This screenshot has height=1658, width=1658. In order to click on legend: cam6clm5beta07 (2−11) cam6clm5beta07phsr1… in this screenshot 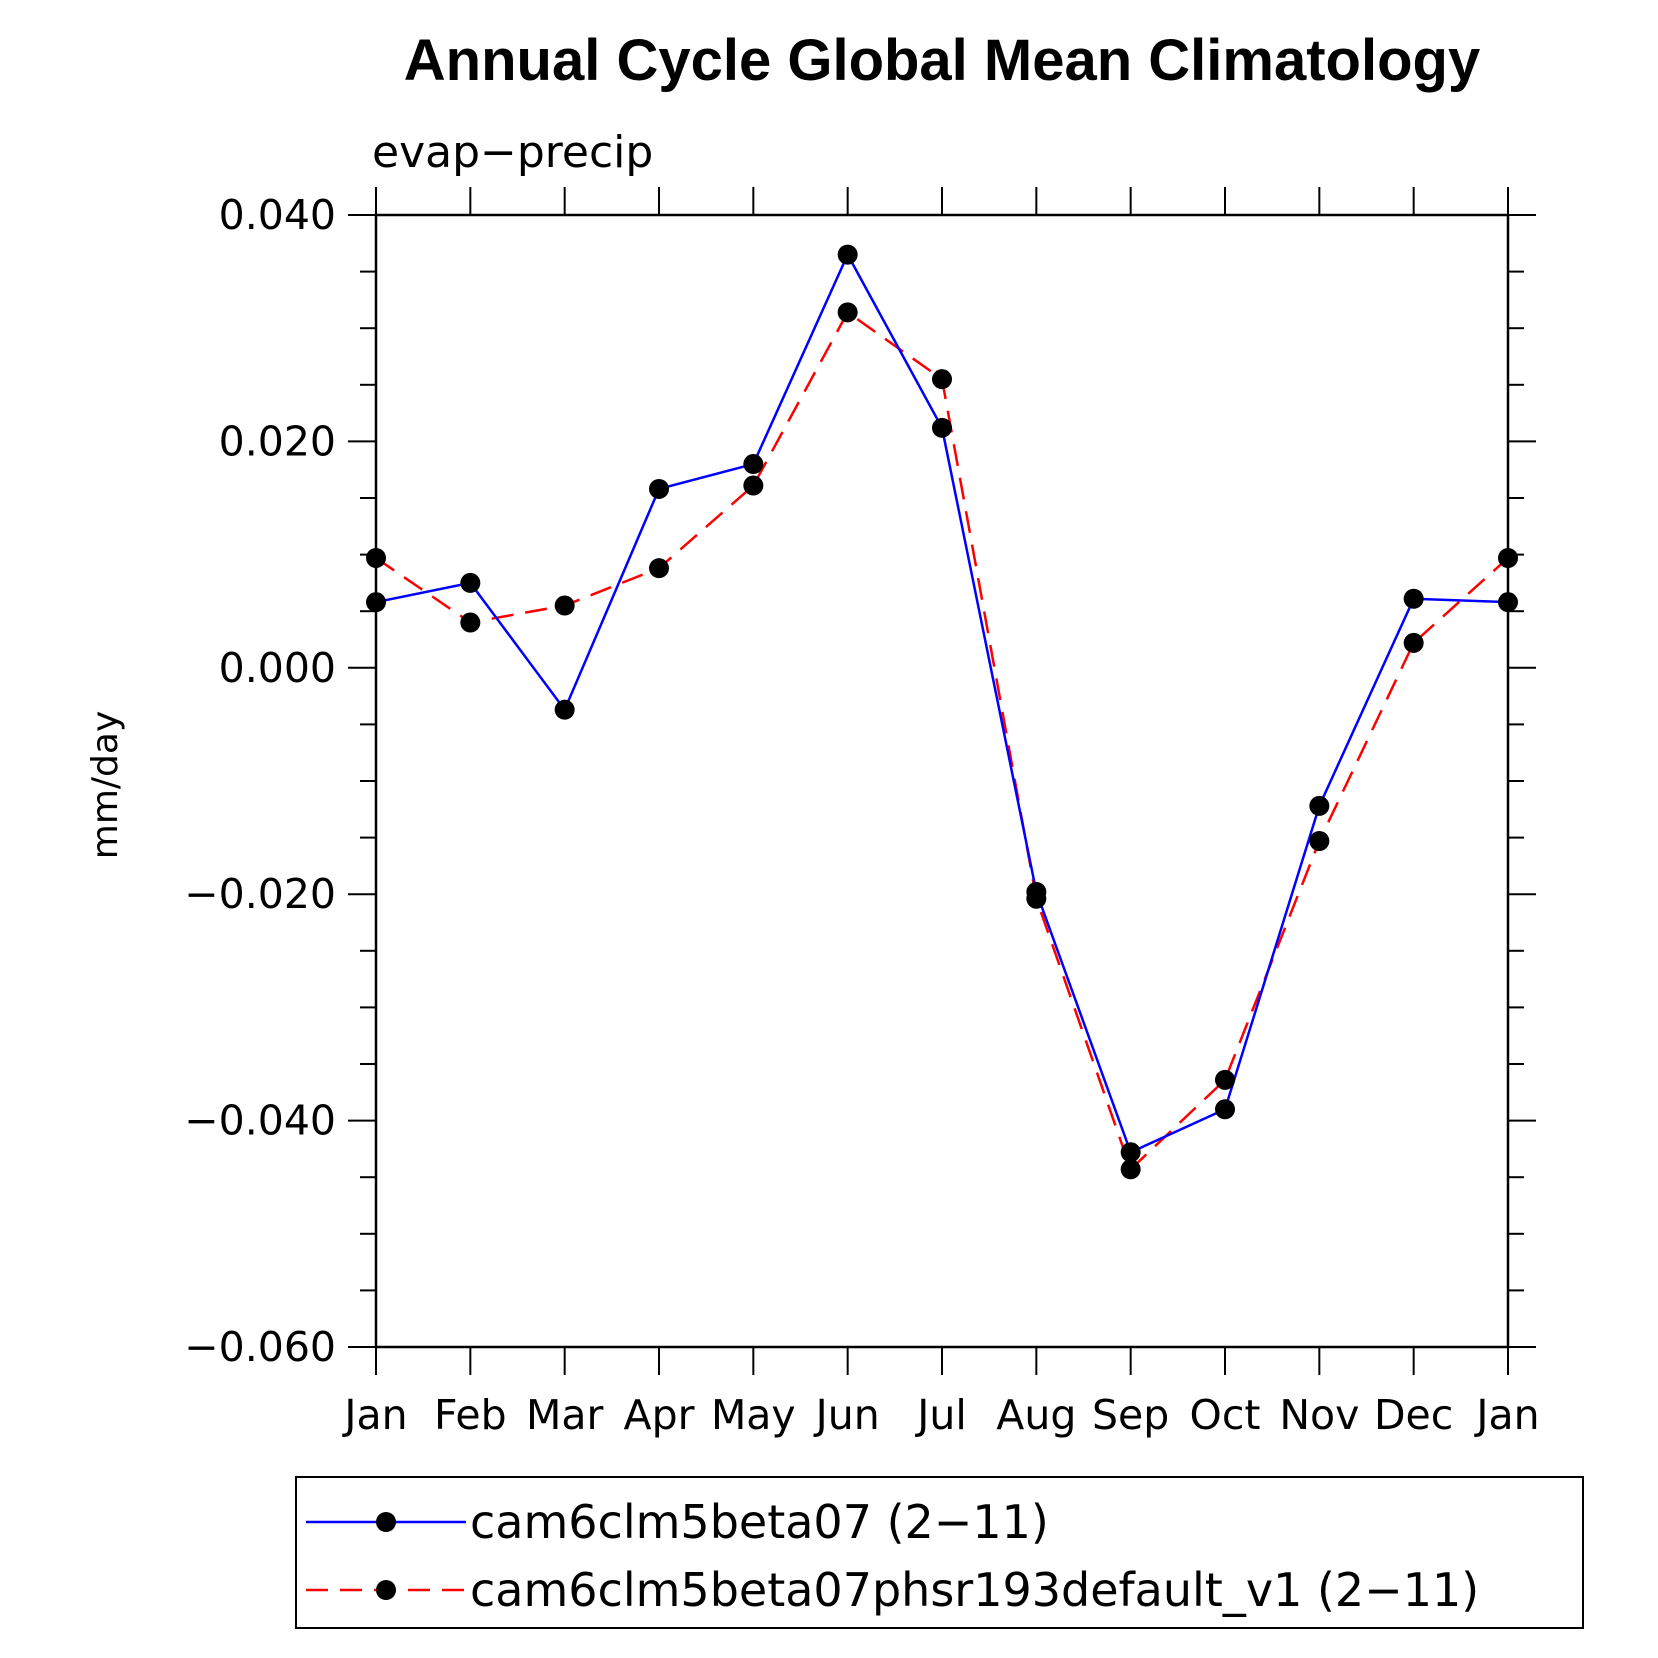, I will do `click(939, 1552)`.